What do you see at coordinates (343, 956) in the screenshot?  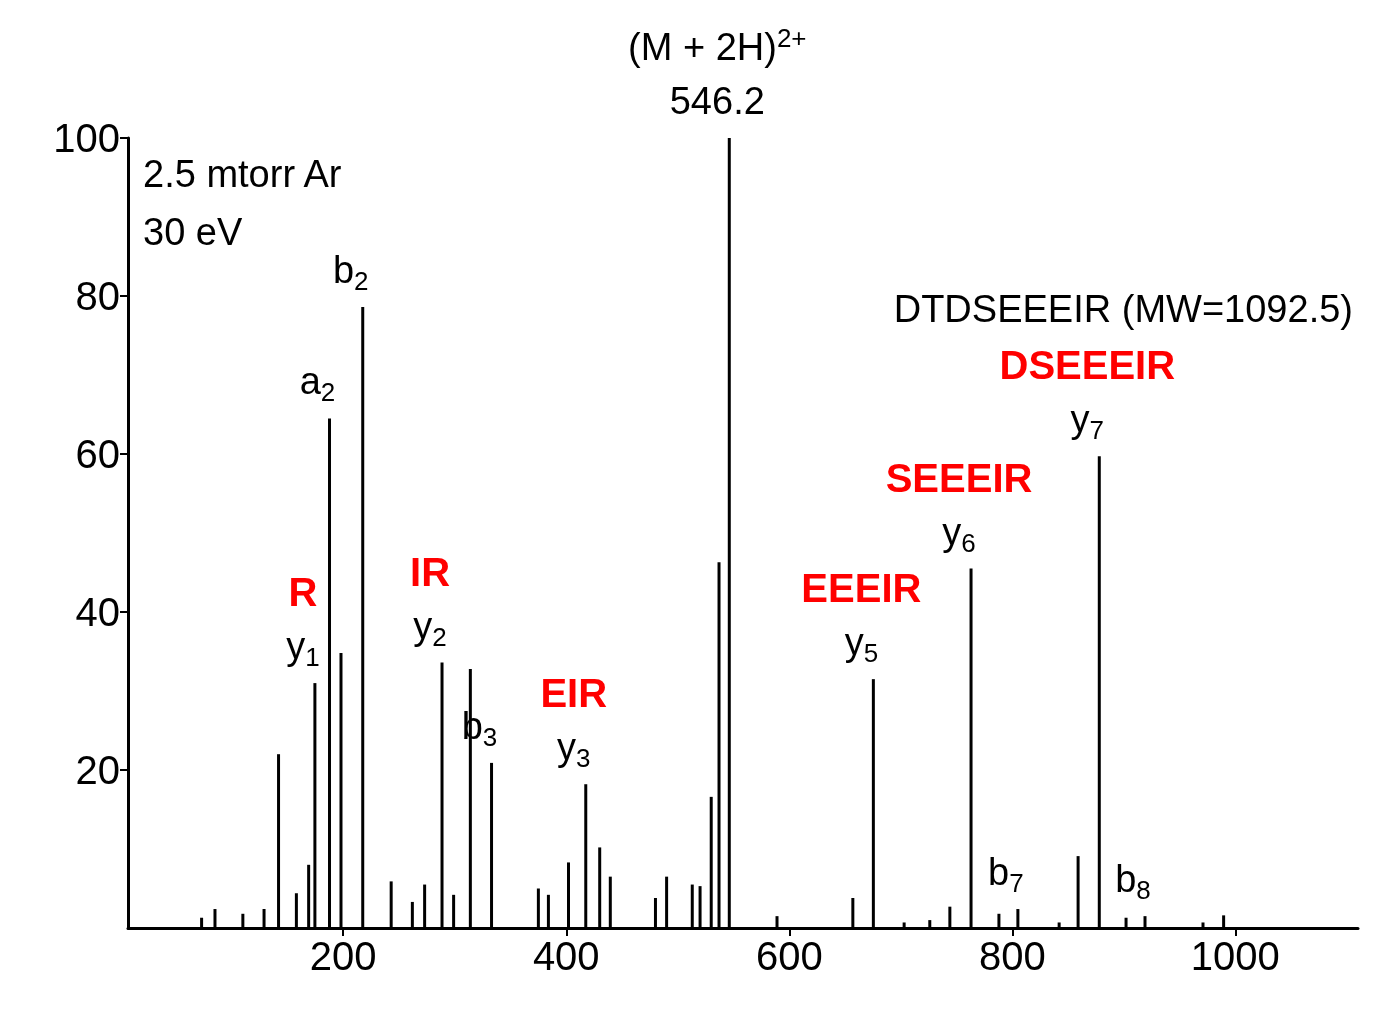 I see `x-tick-label: 200` at bounding box center [343, 956].